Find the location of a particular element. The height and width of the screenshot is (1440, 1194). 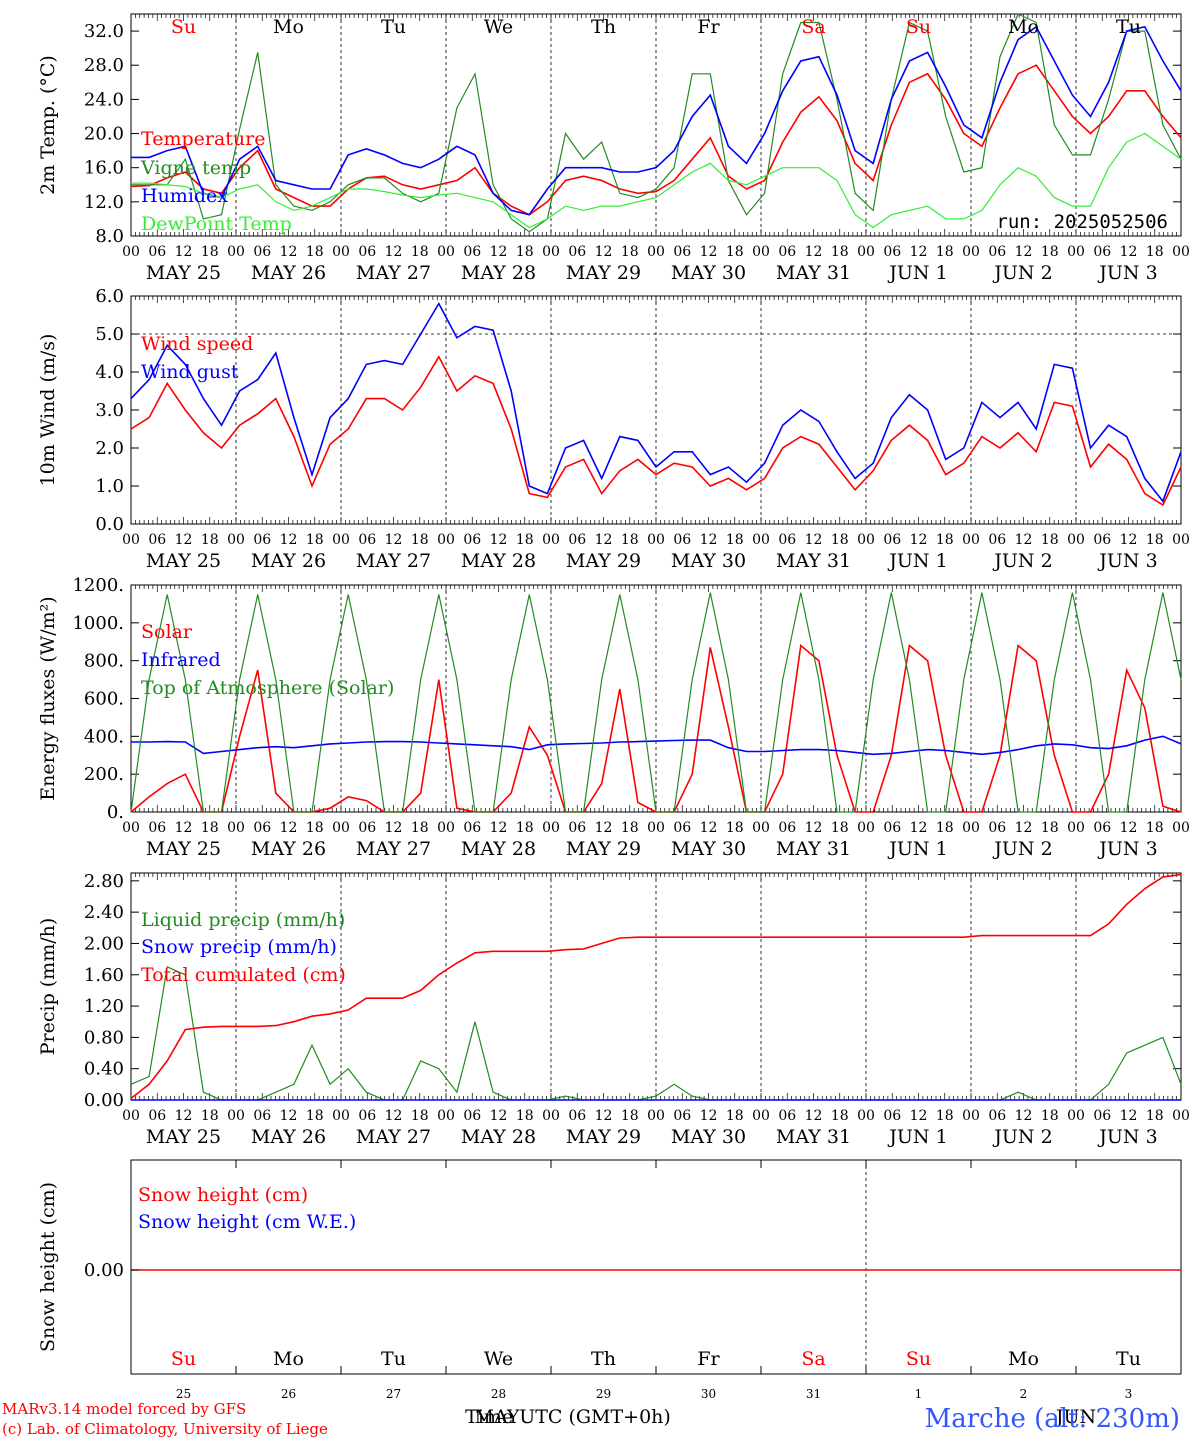

series-line-top-of-atmosphere-solar- is located at coordinates (656, 702).